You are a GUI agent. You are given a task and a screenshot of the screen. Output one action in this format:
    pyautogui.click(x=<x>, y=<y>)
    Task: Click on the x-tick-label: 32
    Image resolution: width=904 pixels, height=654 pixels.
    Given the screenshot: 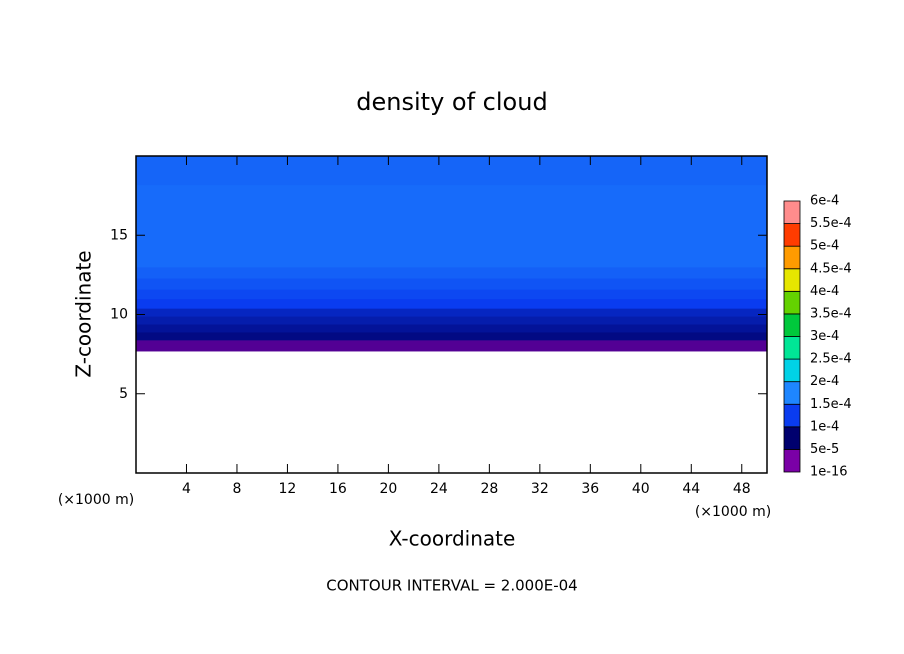 What is the action you would take?
    pyautogui.click(x=540, y=489)
    